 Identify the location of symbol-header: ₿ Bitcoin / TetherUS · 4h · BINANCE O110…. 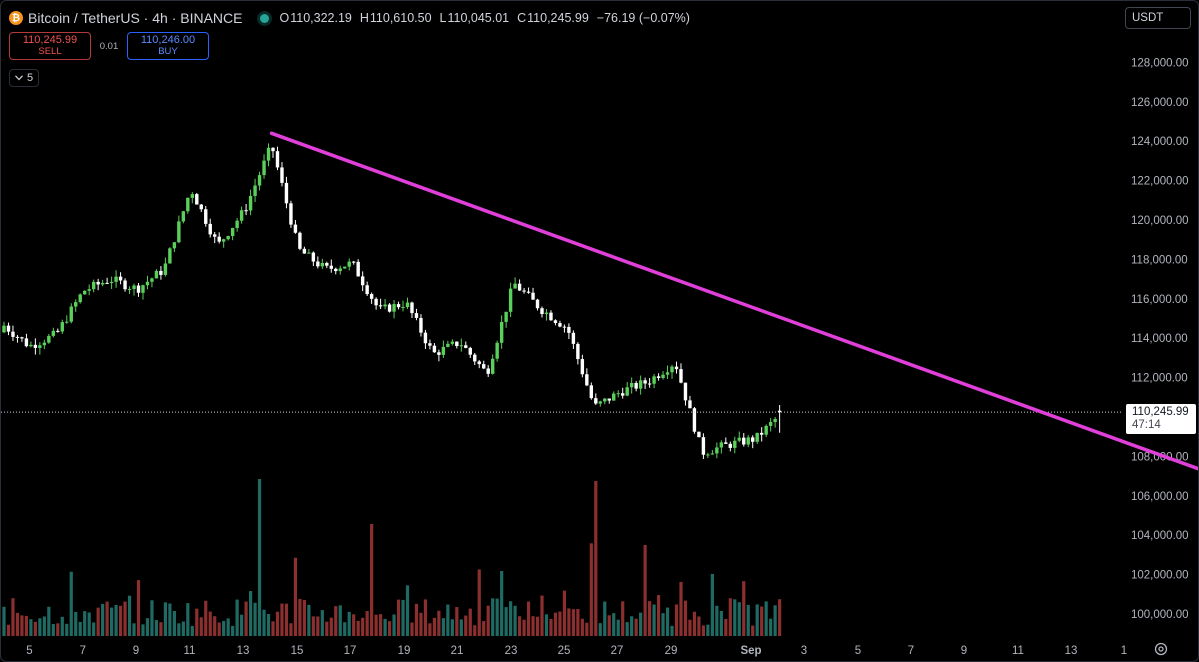
(349, 18).